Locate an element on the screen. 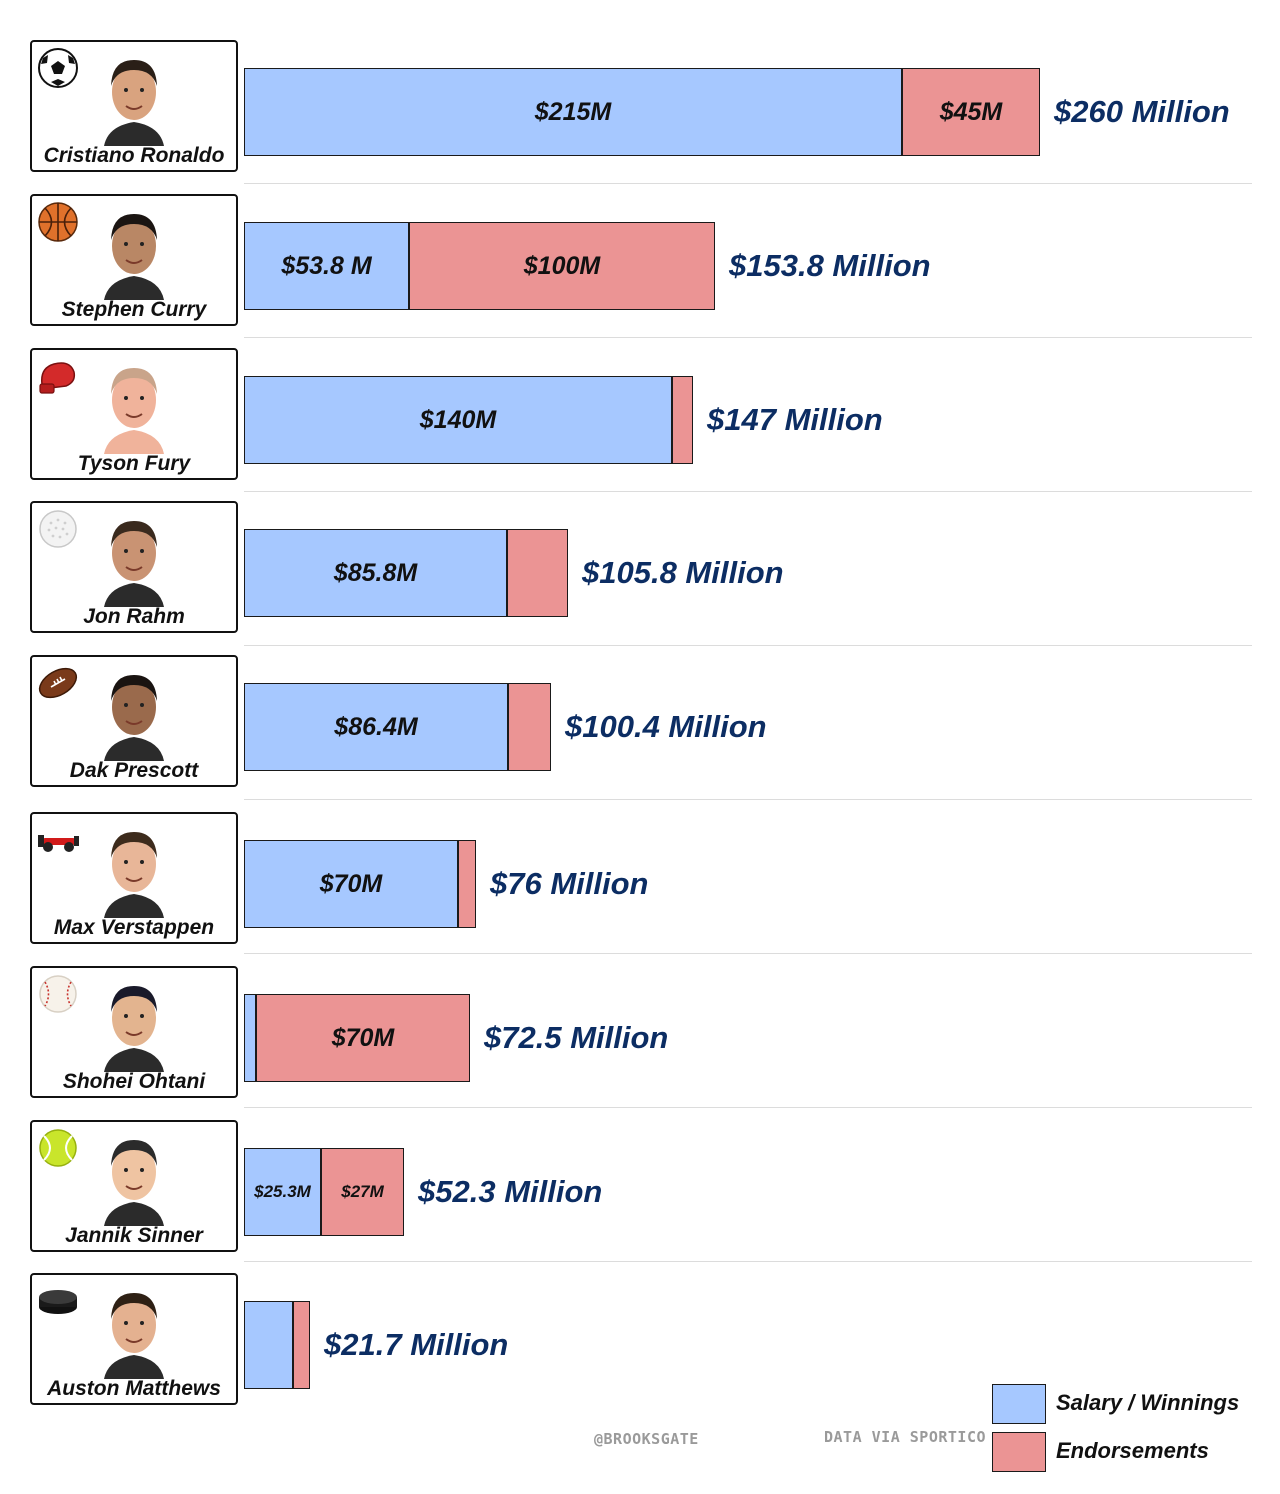  athlete-row: Stephen Curry $53.8 M $100M $153.8 Million is located at coordinates (640, 271).